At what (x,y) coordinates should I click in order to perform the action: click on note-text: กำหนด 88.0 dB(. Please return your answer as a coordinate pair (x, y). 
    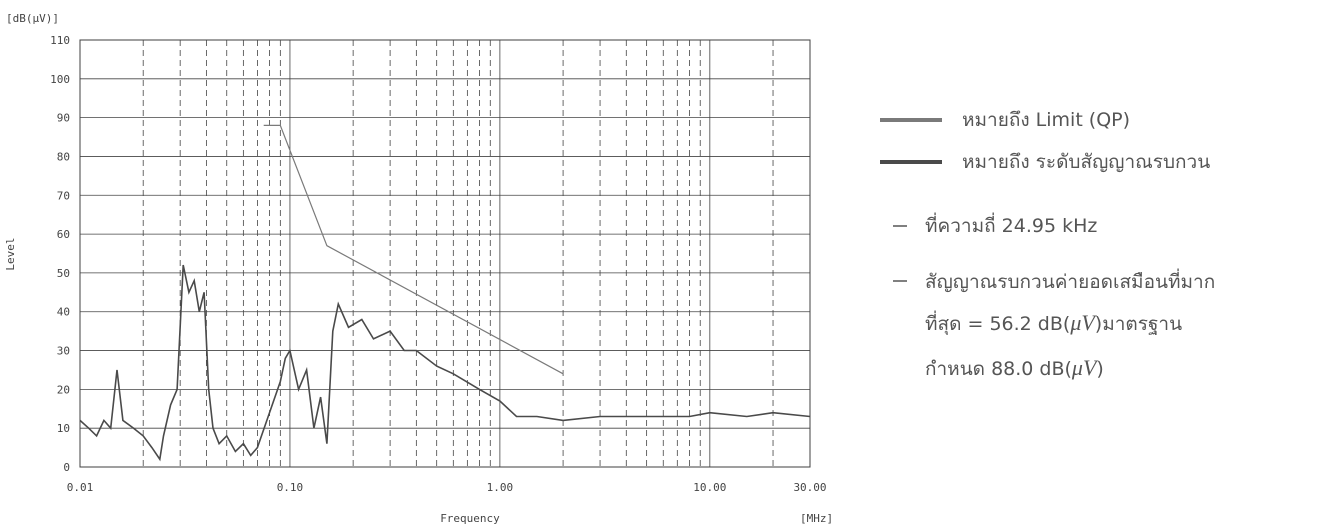
    Looking at the image, I should click on (998, 369).